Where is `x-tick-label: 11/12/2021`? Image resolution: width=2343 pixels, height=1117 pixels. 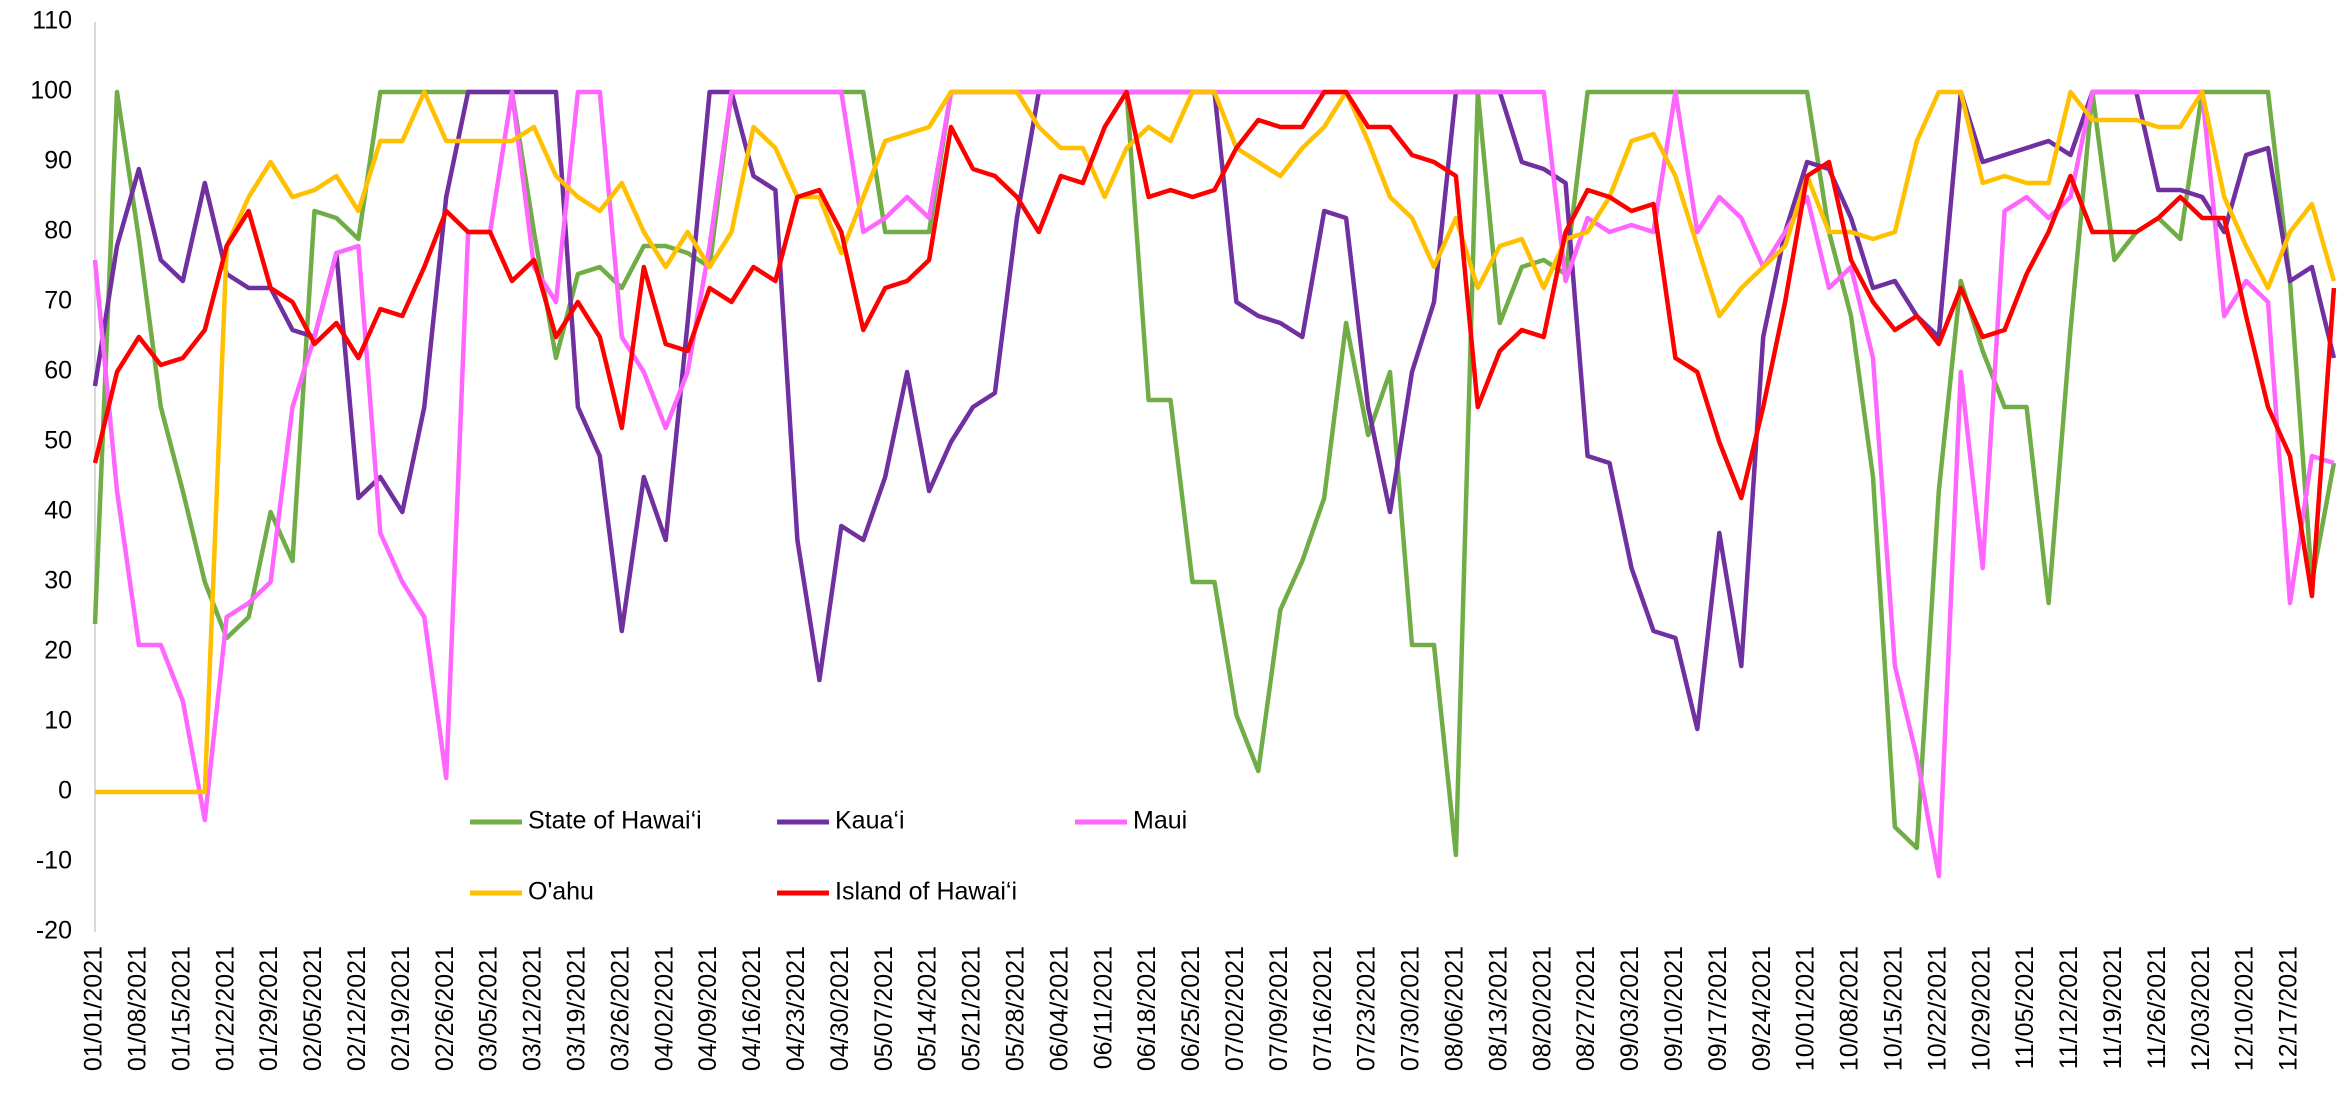 x-tick-label: 11/12/2021 is located at coordinates (2069, 1007).